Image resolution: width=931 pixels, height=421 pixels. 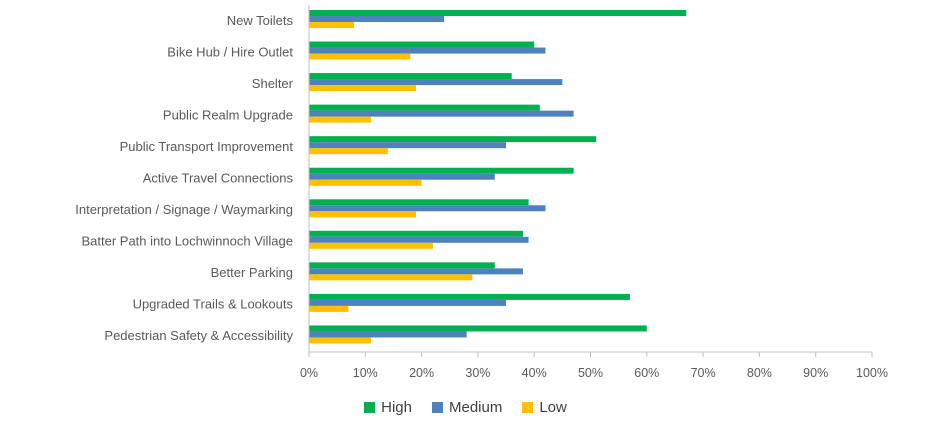 What do you see at coordinates (187, 241) in the screenshot?
I see `category-label: Batter Path into Lochwinnoch Village` at bounding box center [187, 241].